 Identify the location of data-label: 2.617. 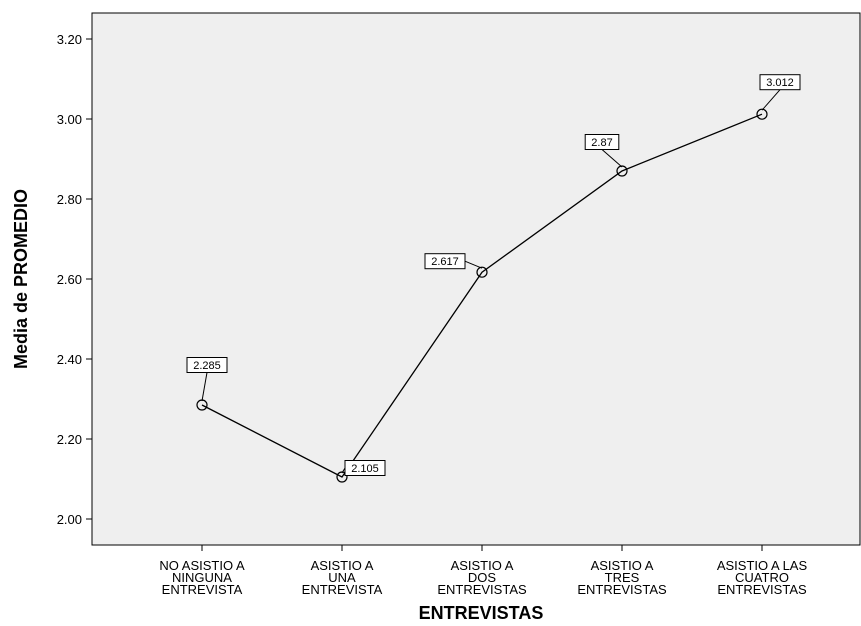
(445, 262).